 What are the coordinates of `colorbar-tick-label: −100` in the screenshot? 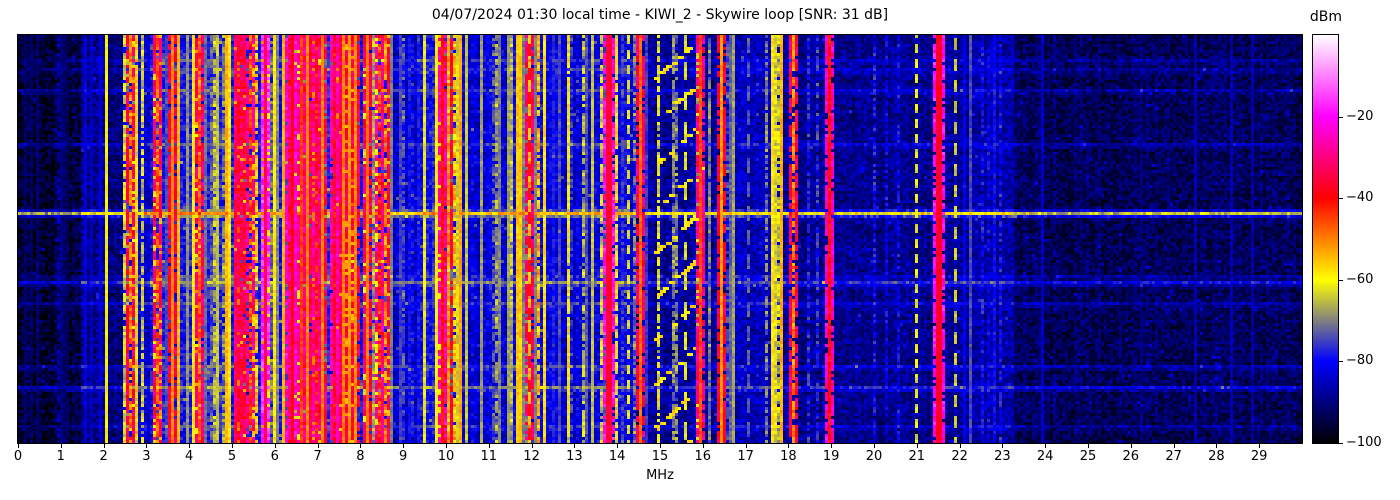 It's located at (1364, 442).